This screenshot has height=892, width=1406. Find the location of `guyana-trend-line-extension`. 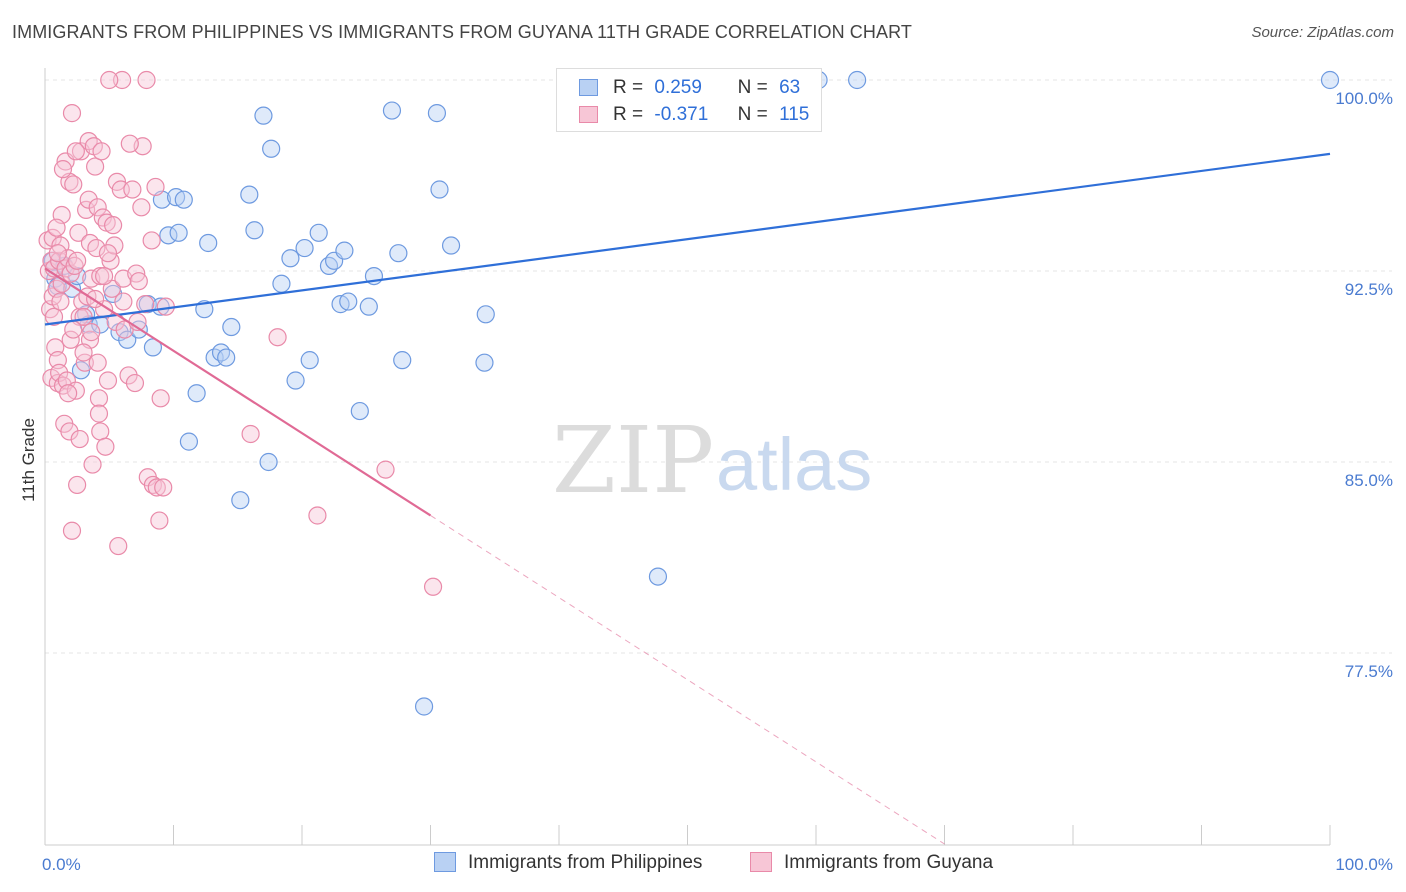

guyana-trend-line-extension is located at coordinates (687, 680).